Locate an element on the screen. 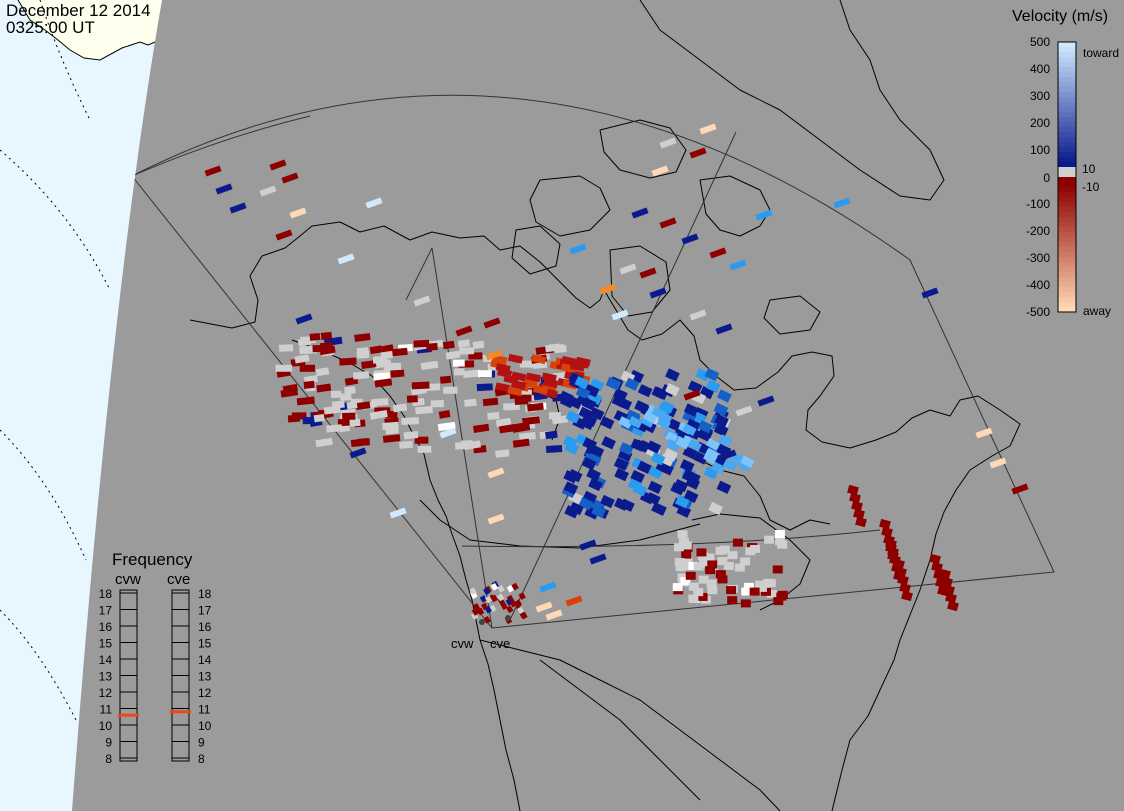  frequency-title: Frequency is located at coordinates (152, 559).